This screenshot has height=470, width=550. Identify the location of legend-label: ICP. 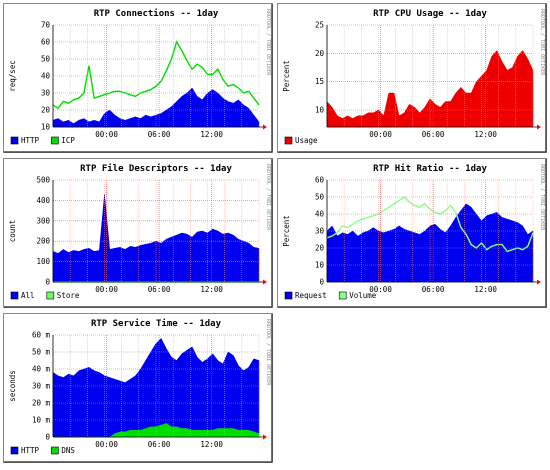
(68, 140).